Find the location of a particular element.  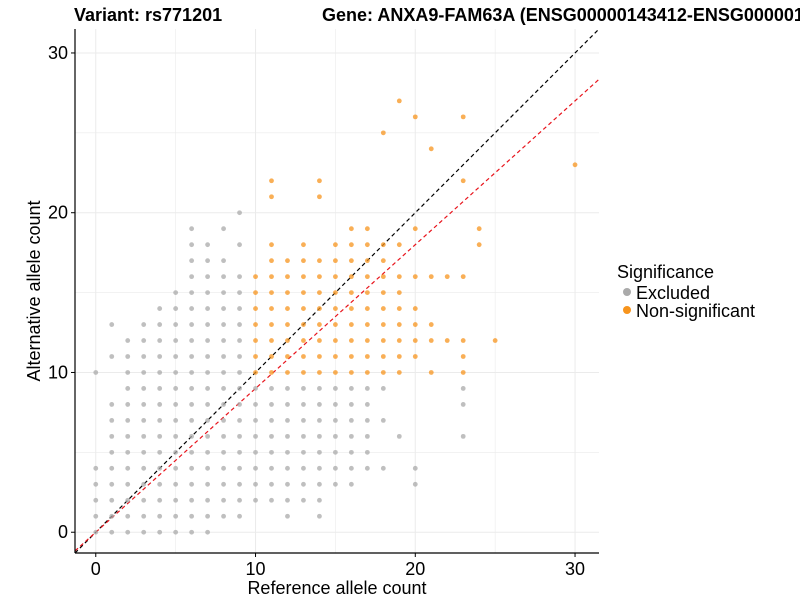

legend-swatch-non-significant is located at coordinates (627, 310).